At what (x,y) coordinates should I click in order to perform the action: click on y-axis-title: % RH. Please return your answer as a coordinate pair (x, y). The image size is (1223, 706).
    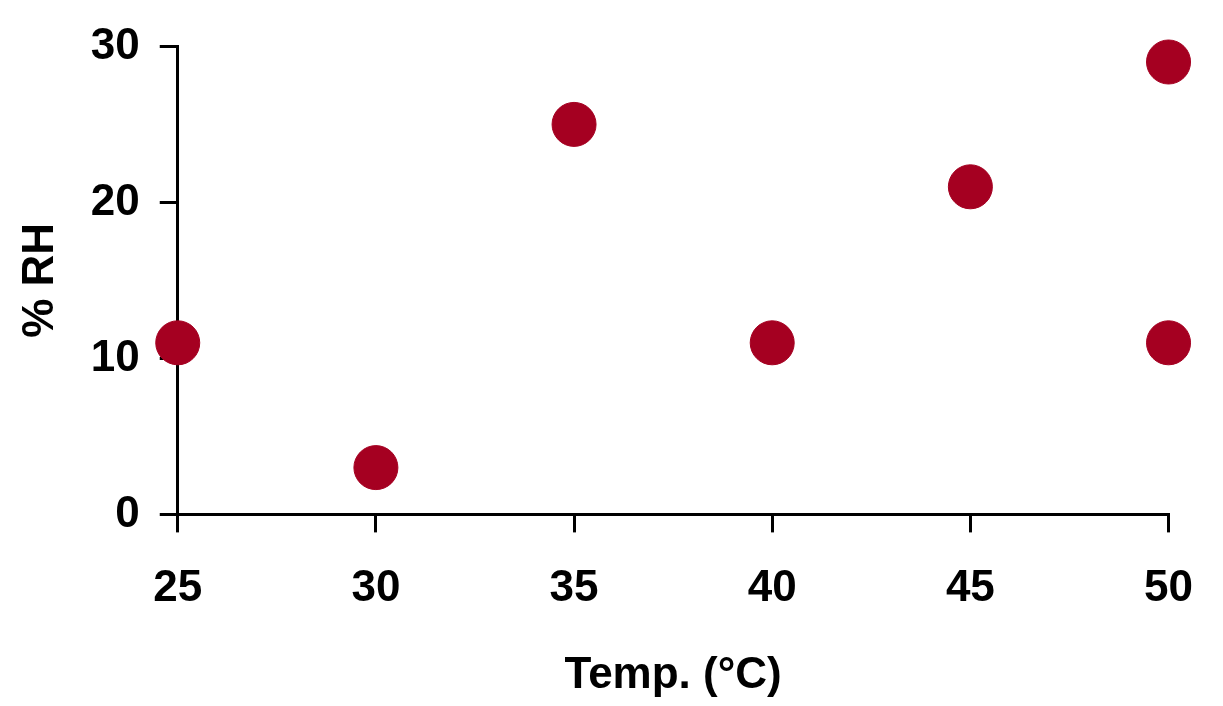
    Looking at the image, I should click on (37, 280).